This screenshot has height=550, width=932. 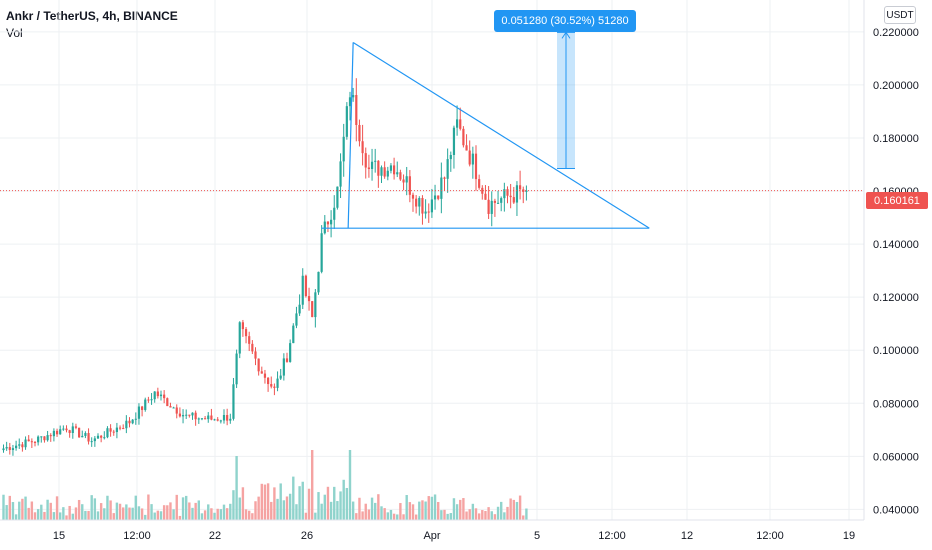 What do you see at coordinates (896, 404) in the screenshot?
I see `price-tick-label: 0.080000` at bounding box center [896, 404].